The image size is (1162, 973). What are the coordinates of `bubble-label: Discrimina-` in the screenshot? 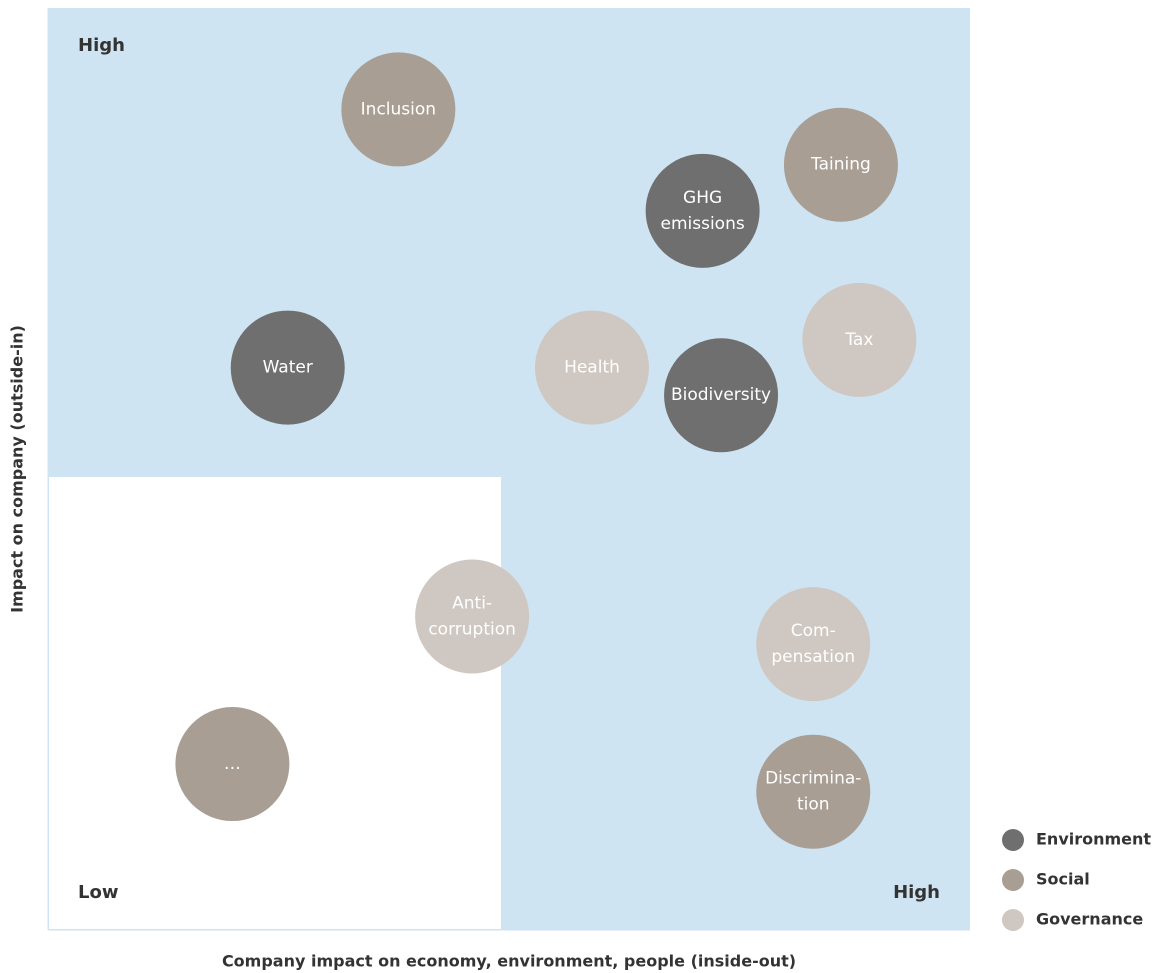 It's located at (813, 779).